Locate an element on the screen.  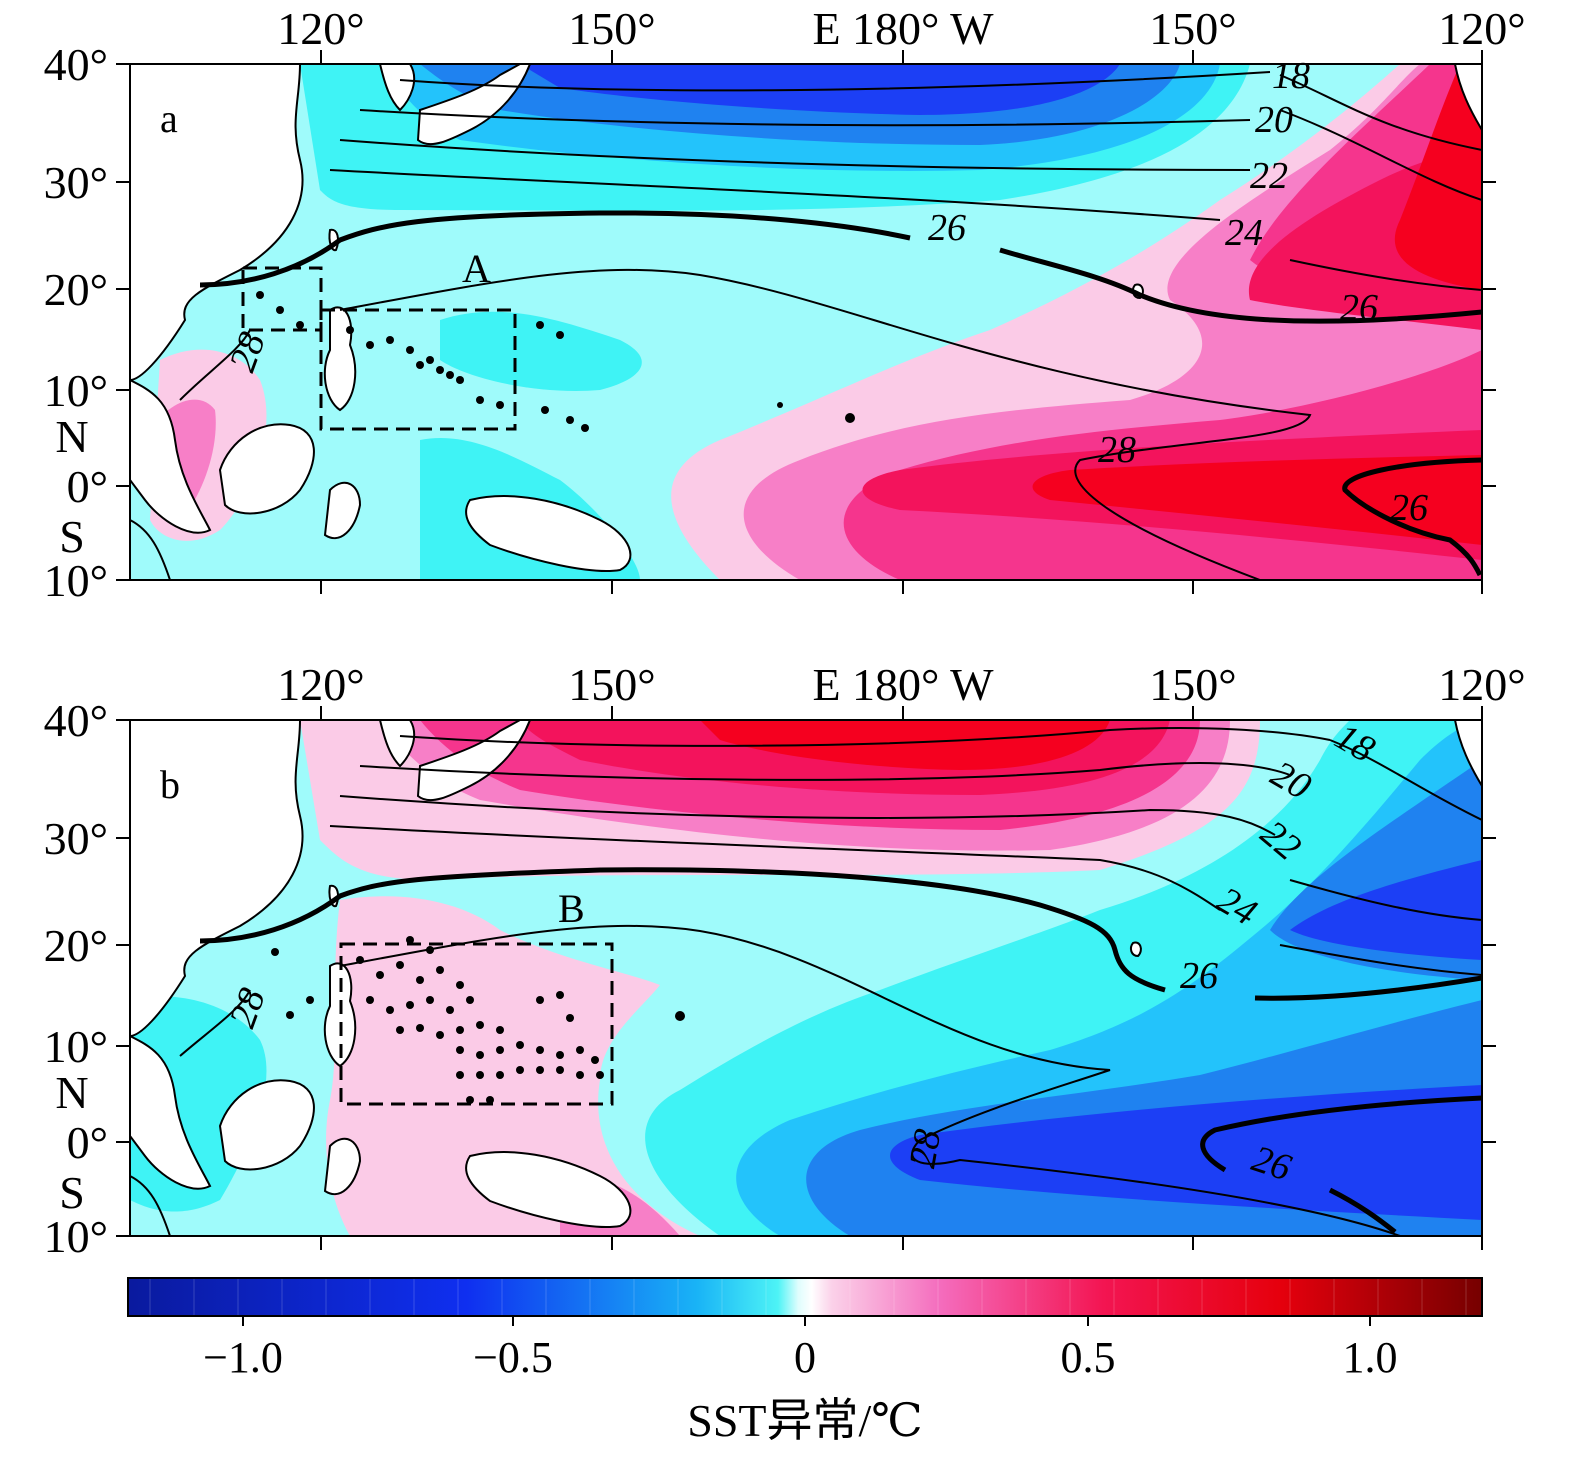
lat-label-20n-b: 20° is located at coordinates (76, 945).